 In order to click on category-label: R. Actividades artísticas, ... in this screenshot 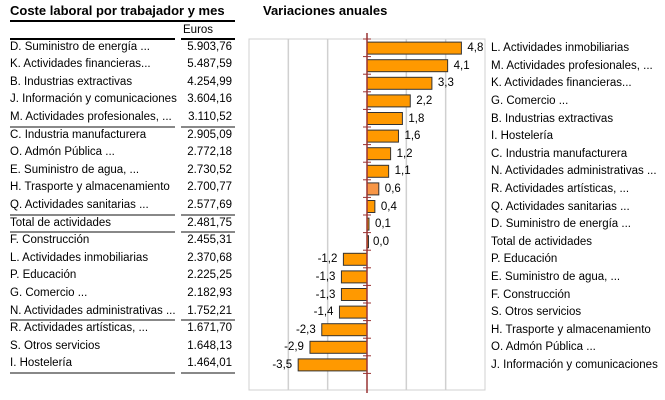, I will do `click(560, 188)`.